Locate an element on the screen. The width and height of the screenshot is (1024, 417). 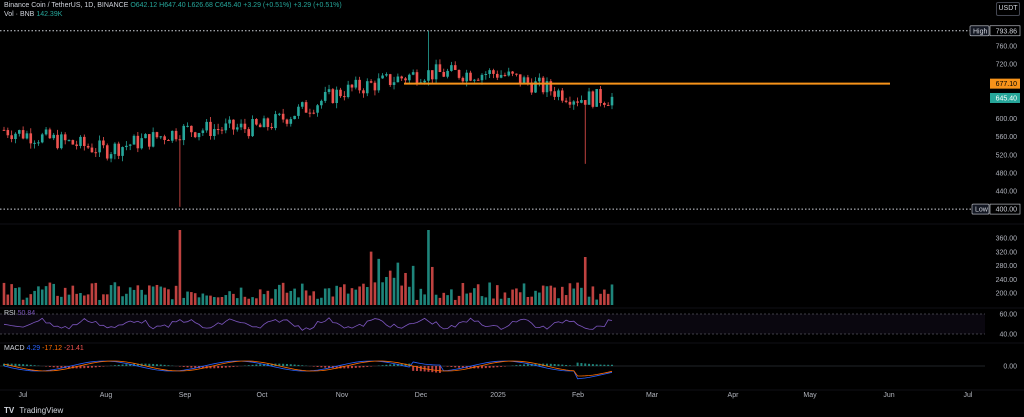
volume-value: 142.39K is located at coordinates (49, 14).